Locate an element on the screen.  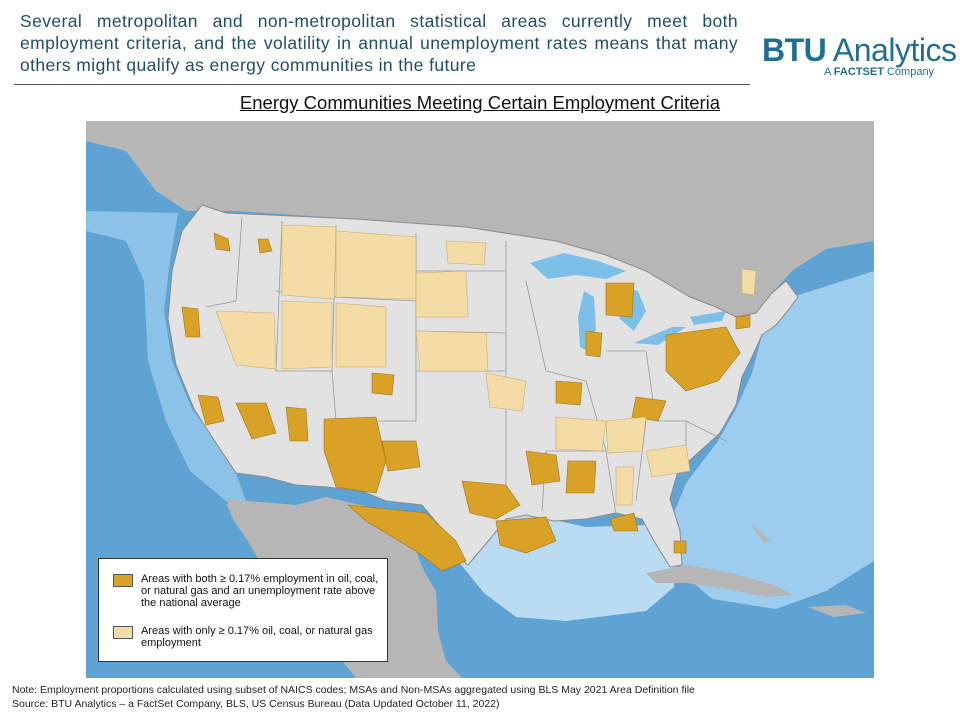
logo-tag-prefix: A is located at coordinates (829, 72).